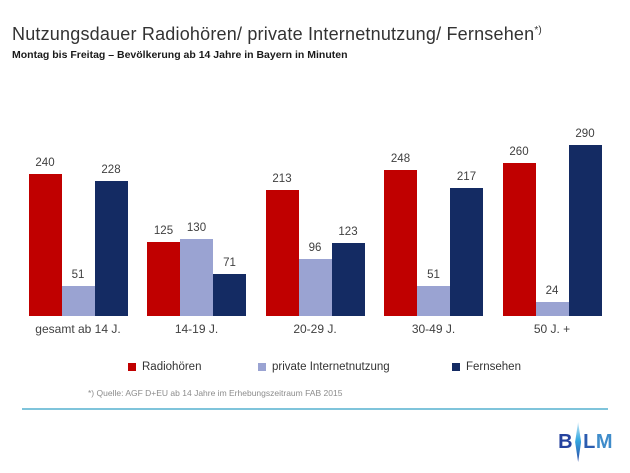 This screenshot has height=473, width=630. I want to click on bar-column: 260, so click(519, 231).